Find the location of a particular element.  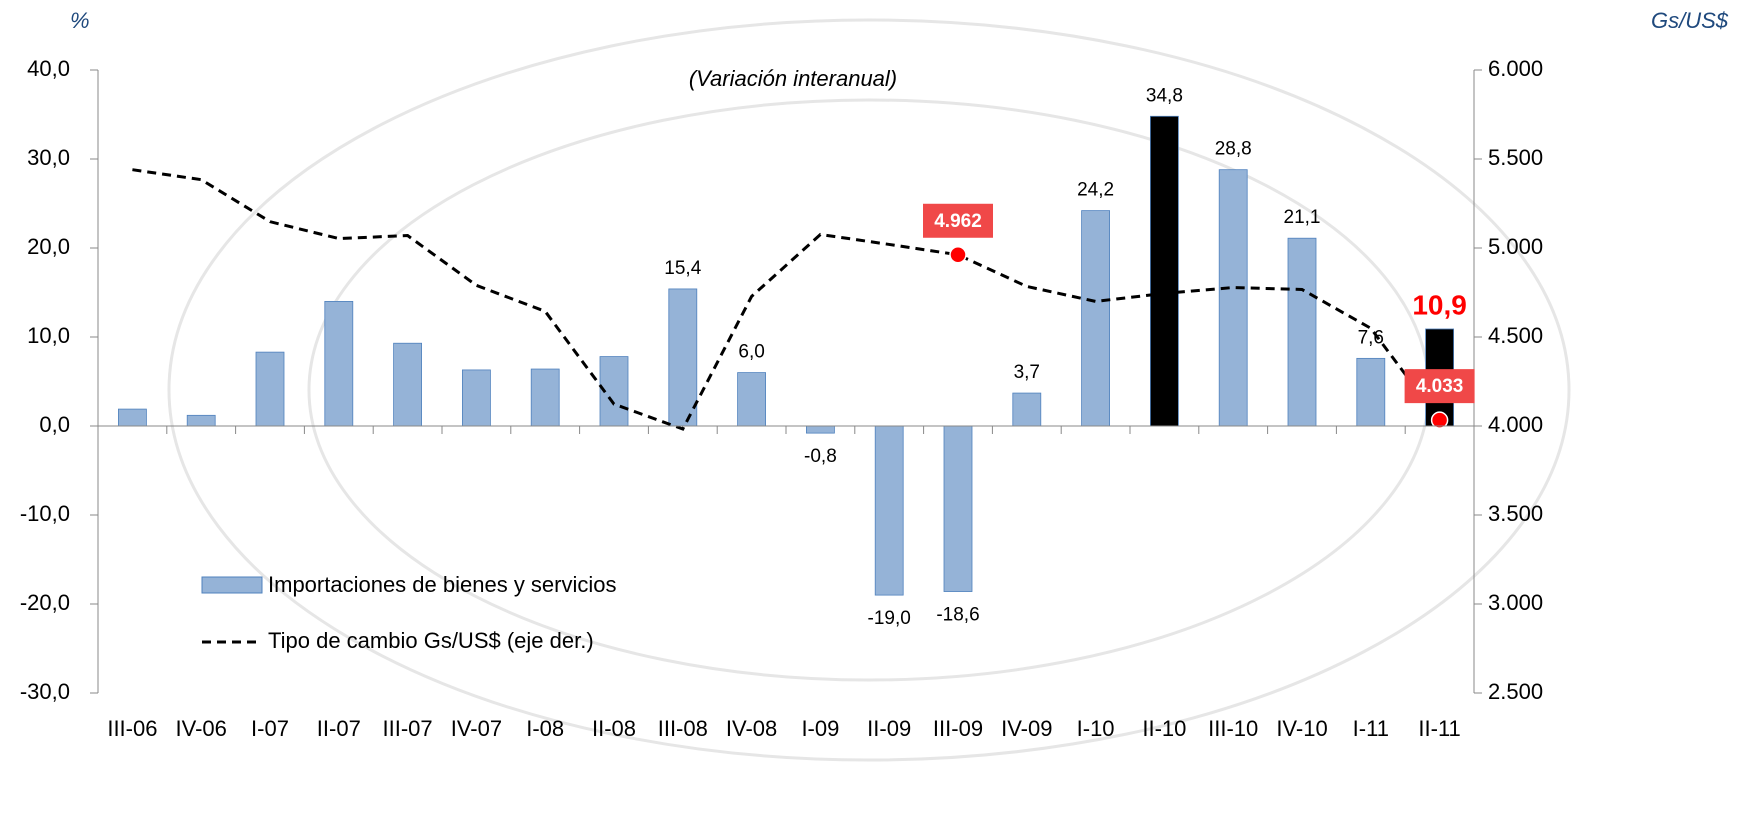

bar-value-label: 24,2 is located at coordinates (1095, 190).